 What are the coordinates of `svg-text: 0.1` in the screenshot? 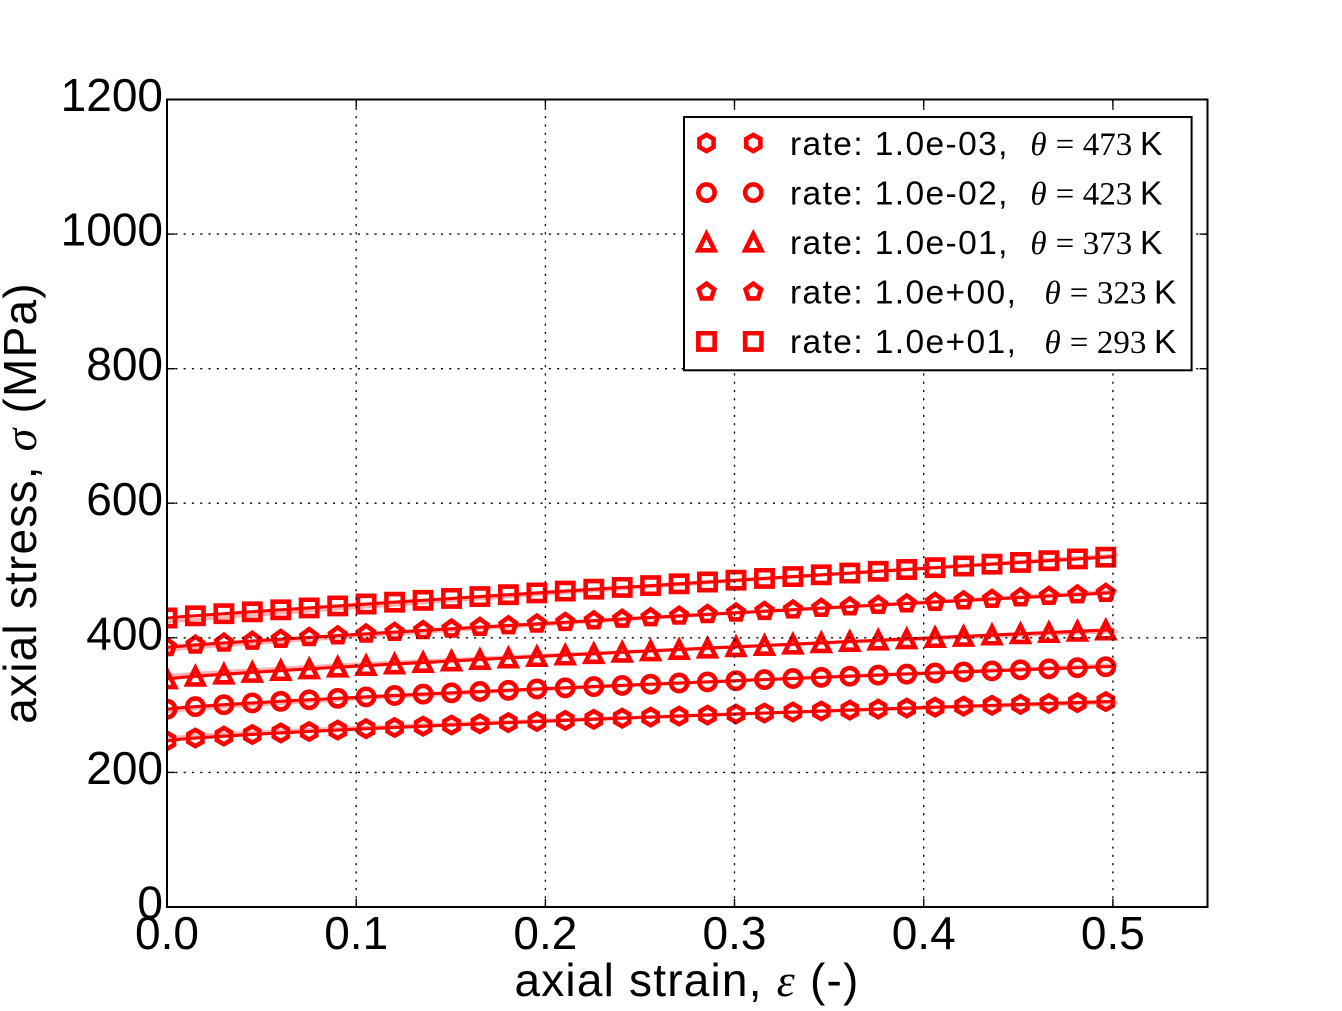 It's located at (356, 933).